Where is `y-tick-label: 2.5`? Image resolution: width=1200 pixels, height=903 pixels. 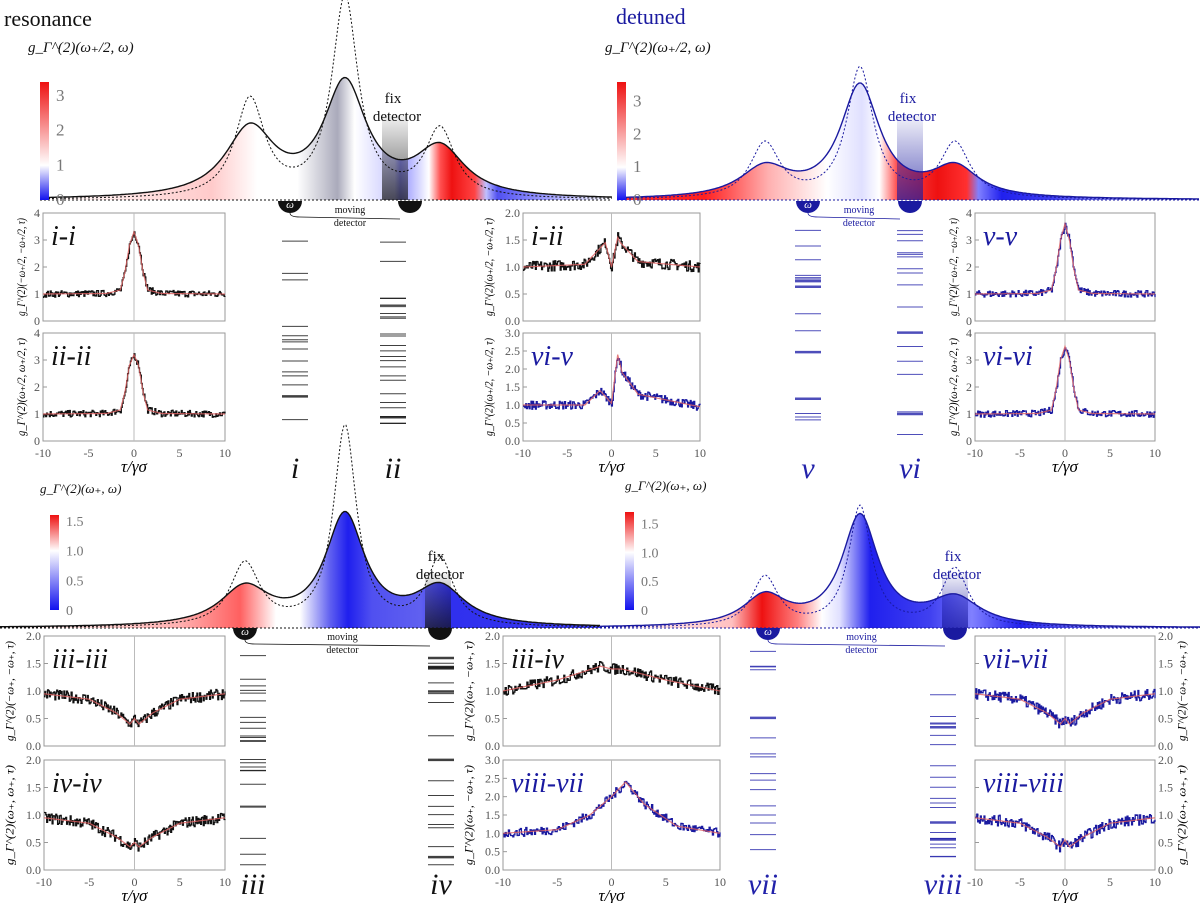 y-tick-label: 2.5 is located at coordinates (512, 351).